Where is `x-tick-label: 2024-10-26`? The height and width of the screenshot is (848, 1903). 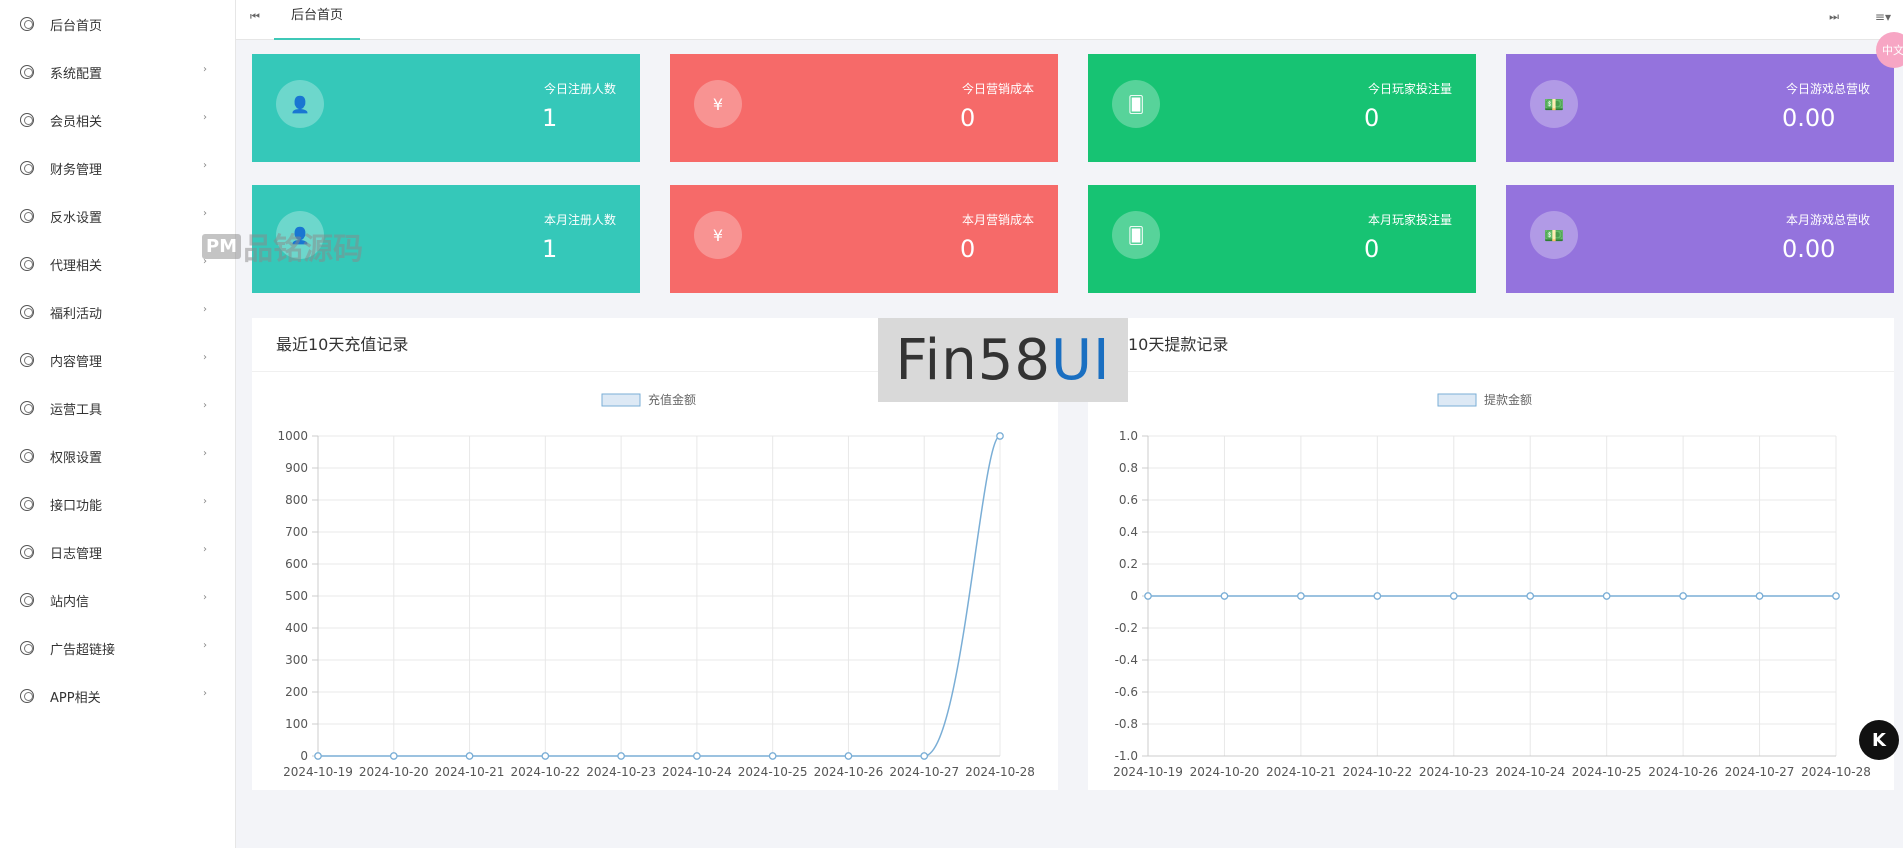 x-tick-label: 2024-10-26 is located at coordinates (1683, 772).